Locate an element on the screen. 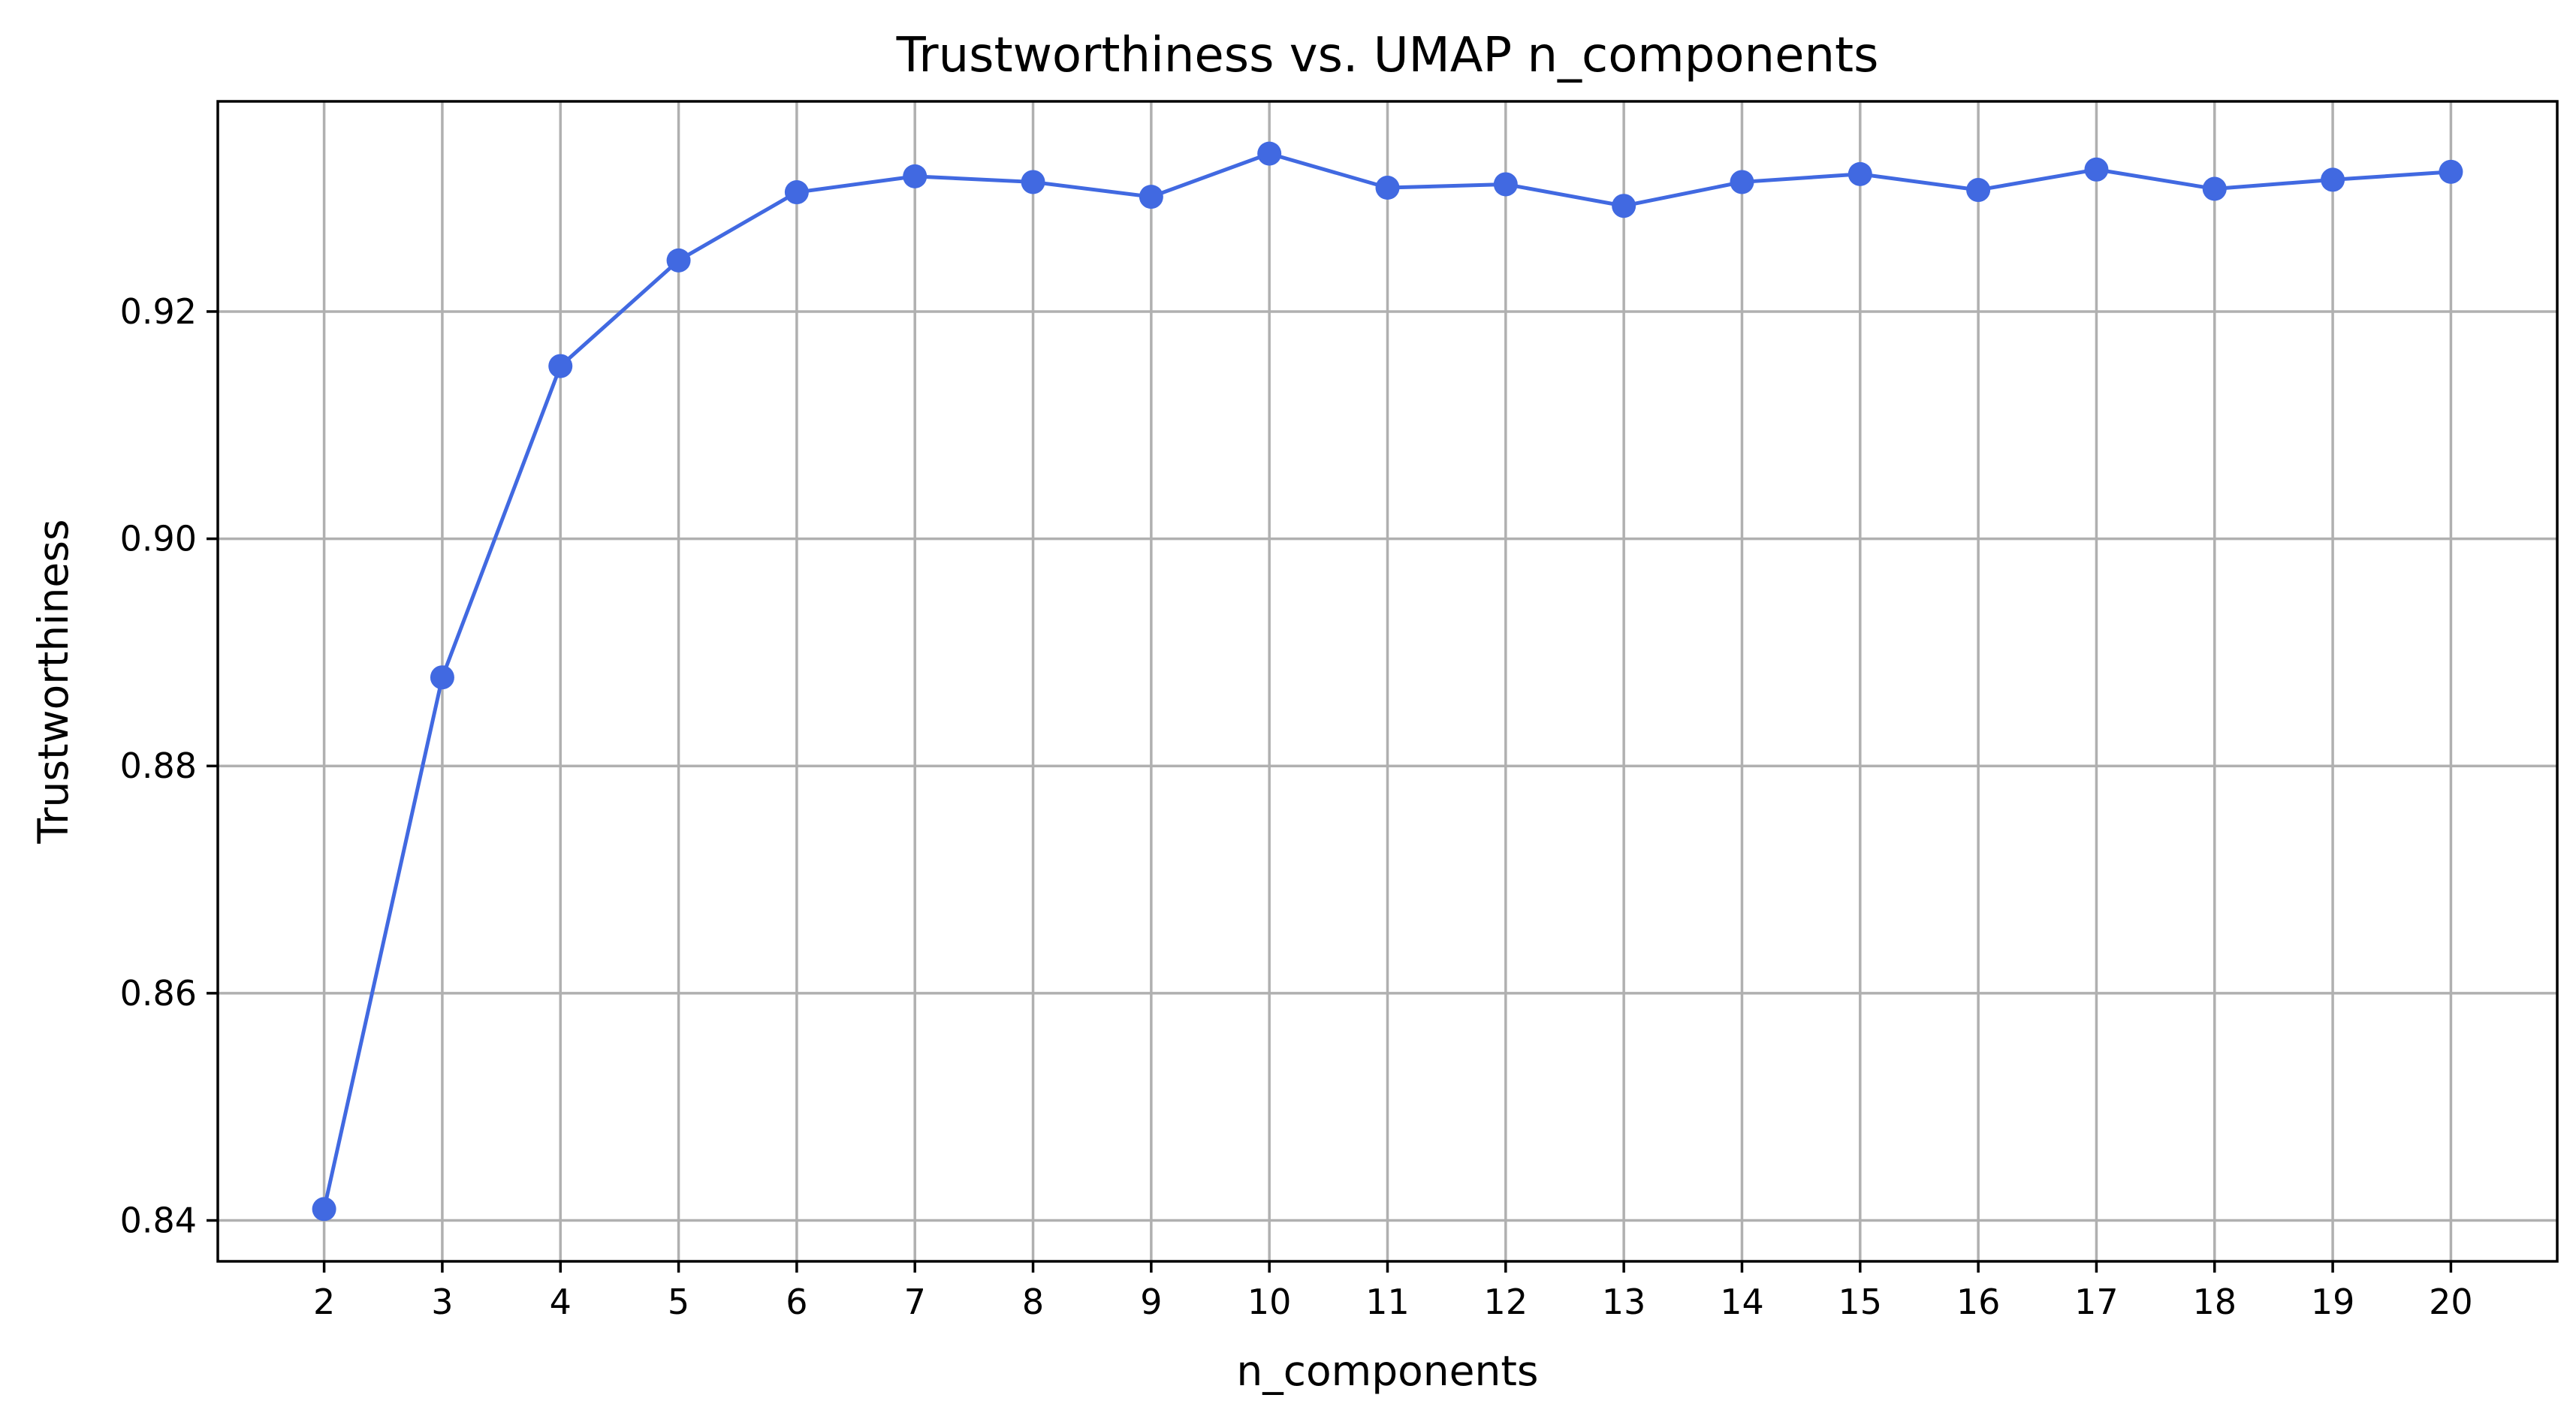 This screenshot has width=2576, height=1422. y-axis-label: Trustworthiness is located at coordinates (53, 682).